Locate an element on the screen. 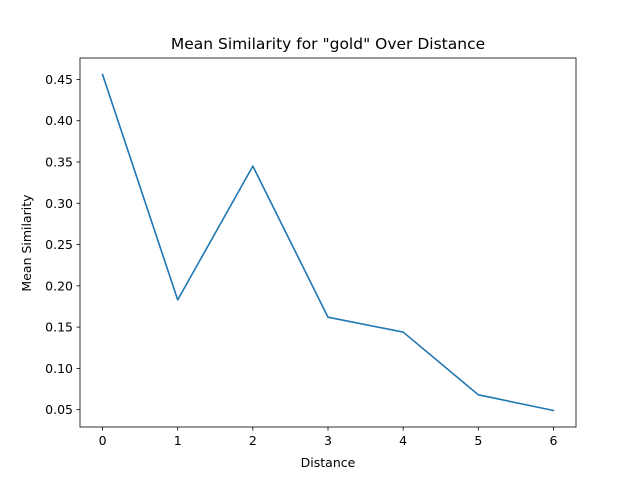 Image resolution: width=640 pixels, height=480 pixels. x-tick-label: 5 is located at coordinates (478, 440).